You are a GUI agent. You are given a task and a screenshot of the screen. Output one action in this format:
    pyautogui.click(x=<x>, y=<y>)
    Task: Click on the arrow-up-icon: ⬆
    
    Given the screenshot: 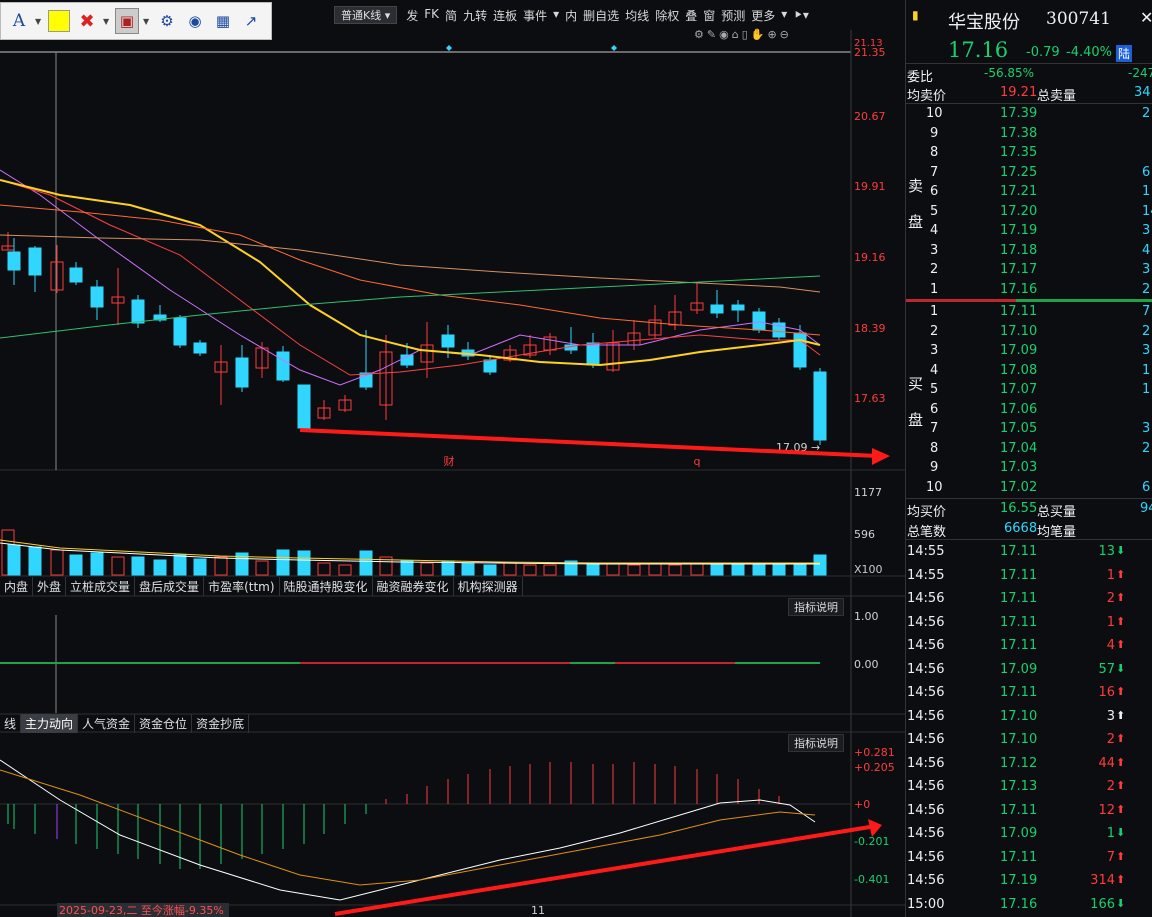 What is the action you would take?
    pyautogui.click(x=1121, y=809)
    